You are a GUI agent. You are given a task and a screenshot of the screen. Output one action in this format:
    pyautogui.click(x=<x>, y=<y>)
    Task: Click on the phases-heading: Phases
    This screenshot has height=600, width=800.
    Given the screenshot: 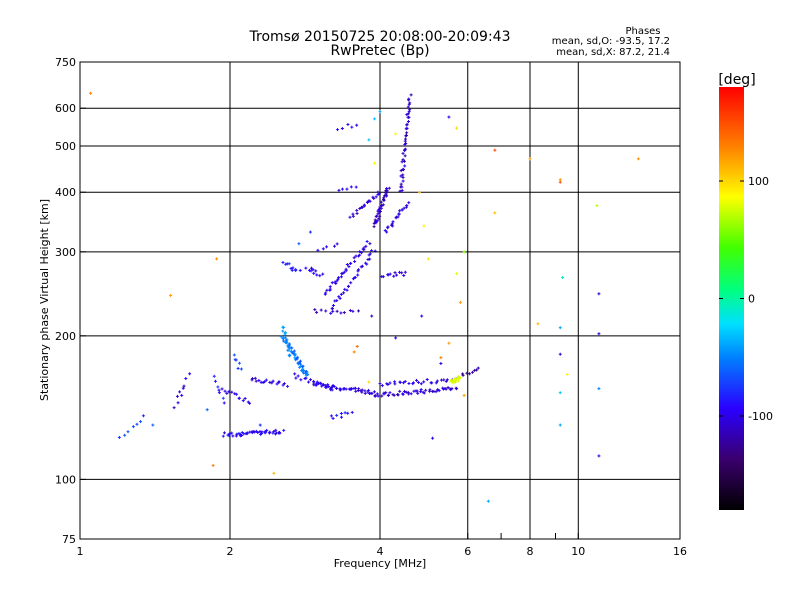 What is the action you would take?
    pyautogui.click(x=642, y=31)
    